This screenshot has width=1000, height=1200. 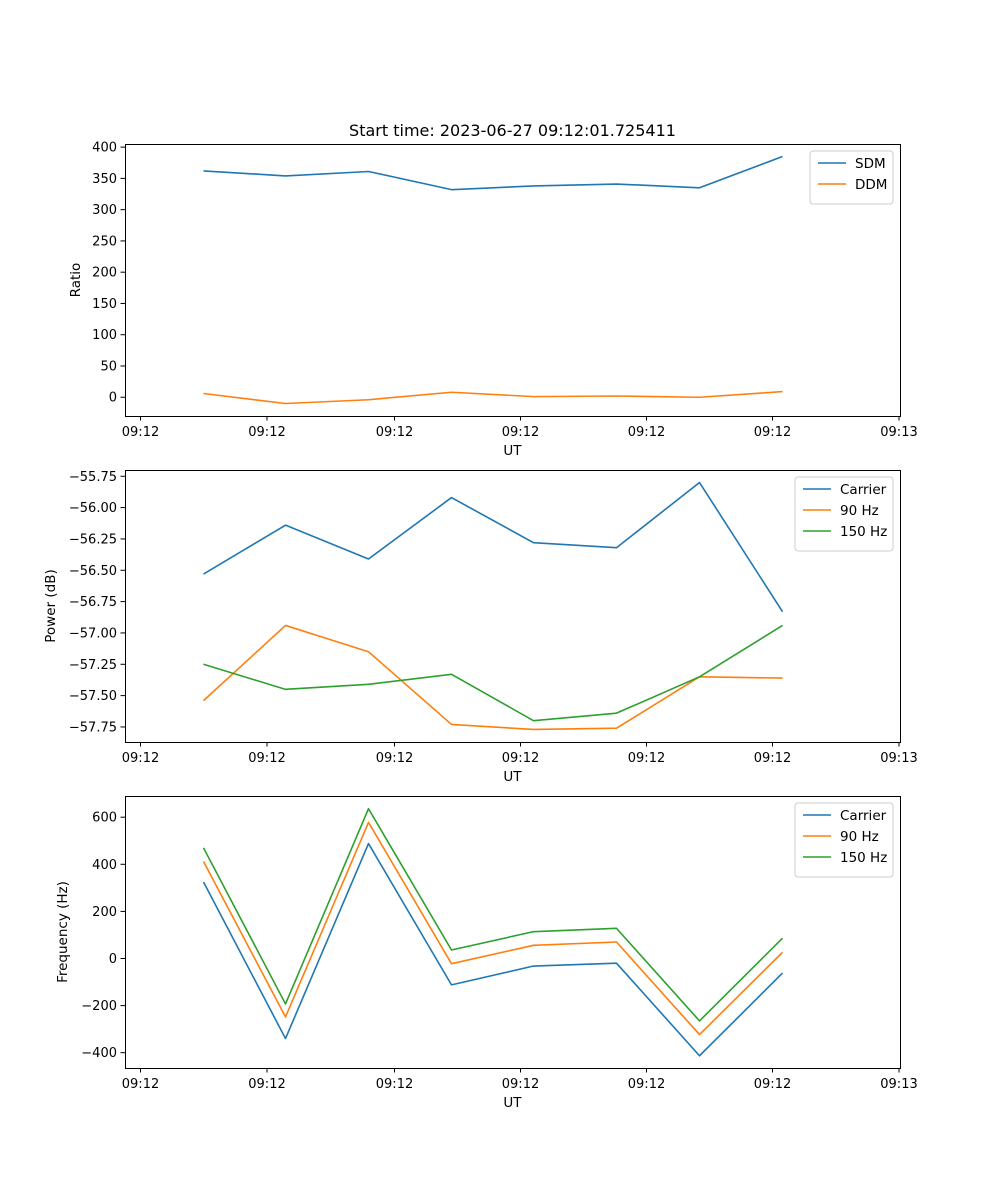 What do you see at coordinates (493, 397) in the screenshot?
I see `series-line-ddm` at bounding box center [493, 397].